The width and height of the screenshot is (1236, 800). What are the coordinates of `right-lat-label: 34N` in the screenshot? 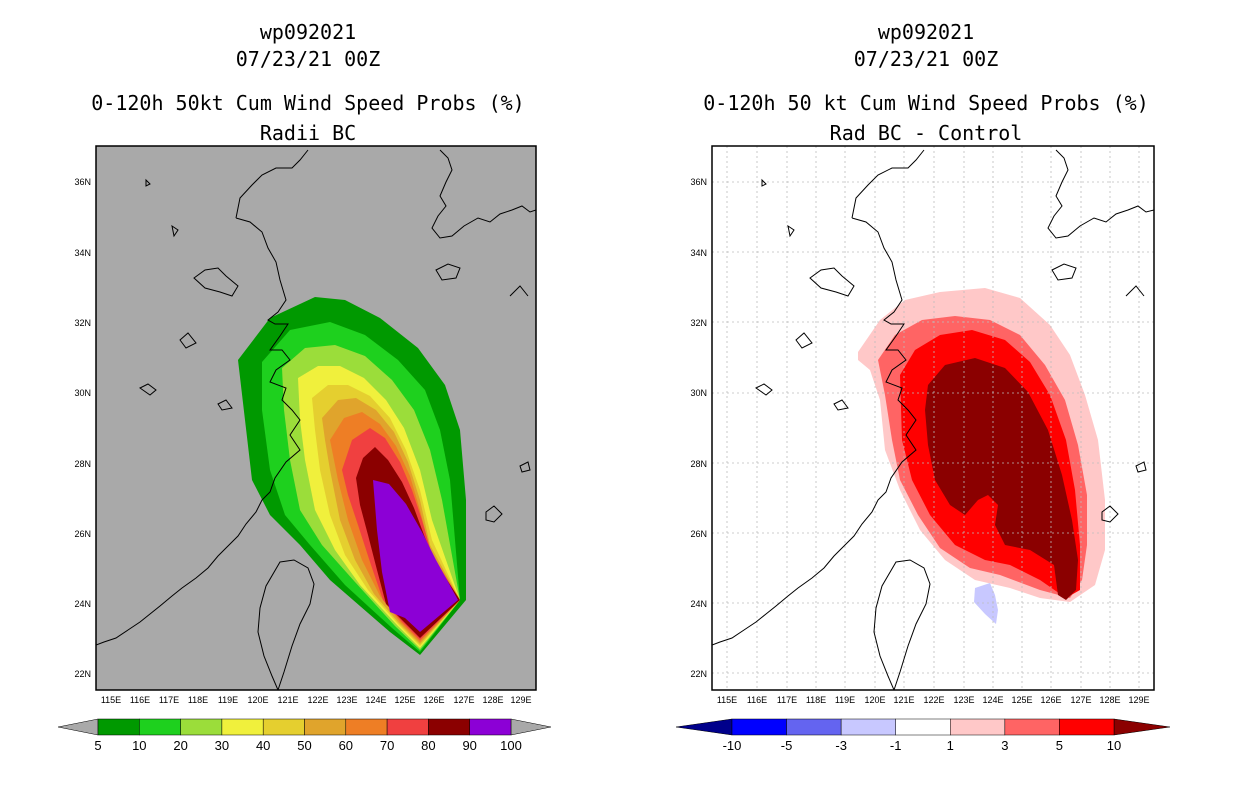 It's located at (698, 253).